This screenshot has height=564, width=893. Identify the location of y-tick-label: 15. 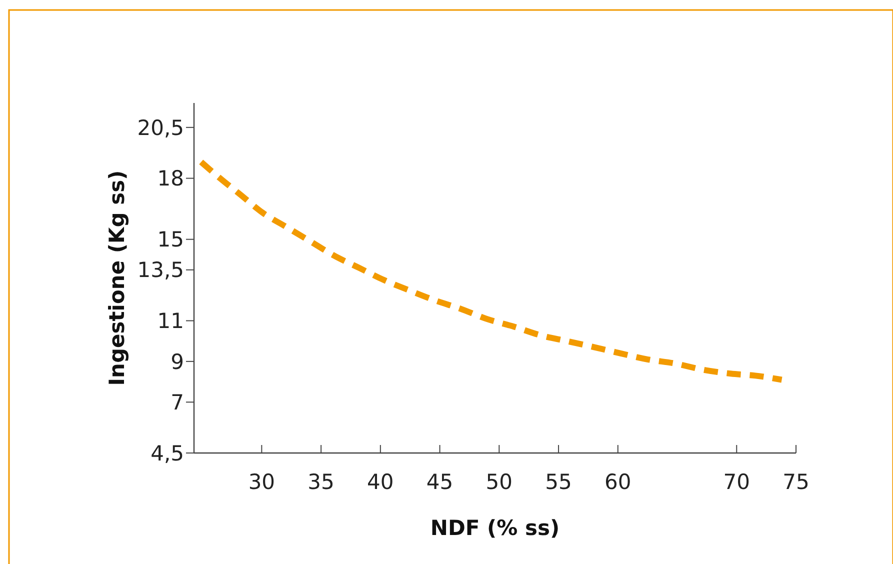
(170, 240).